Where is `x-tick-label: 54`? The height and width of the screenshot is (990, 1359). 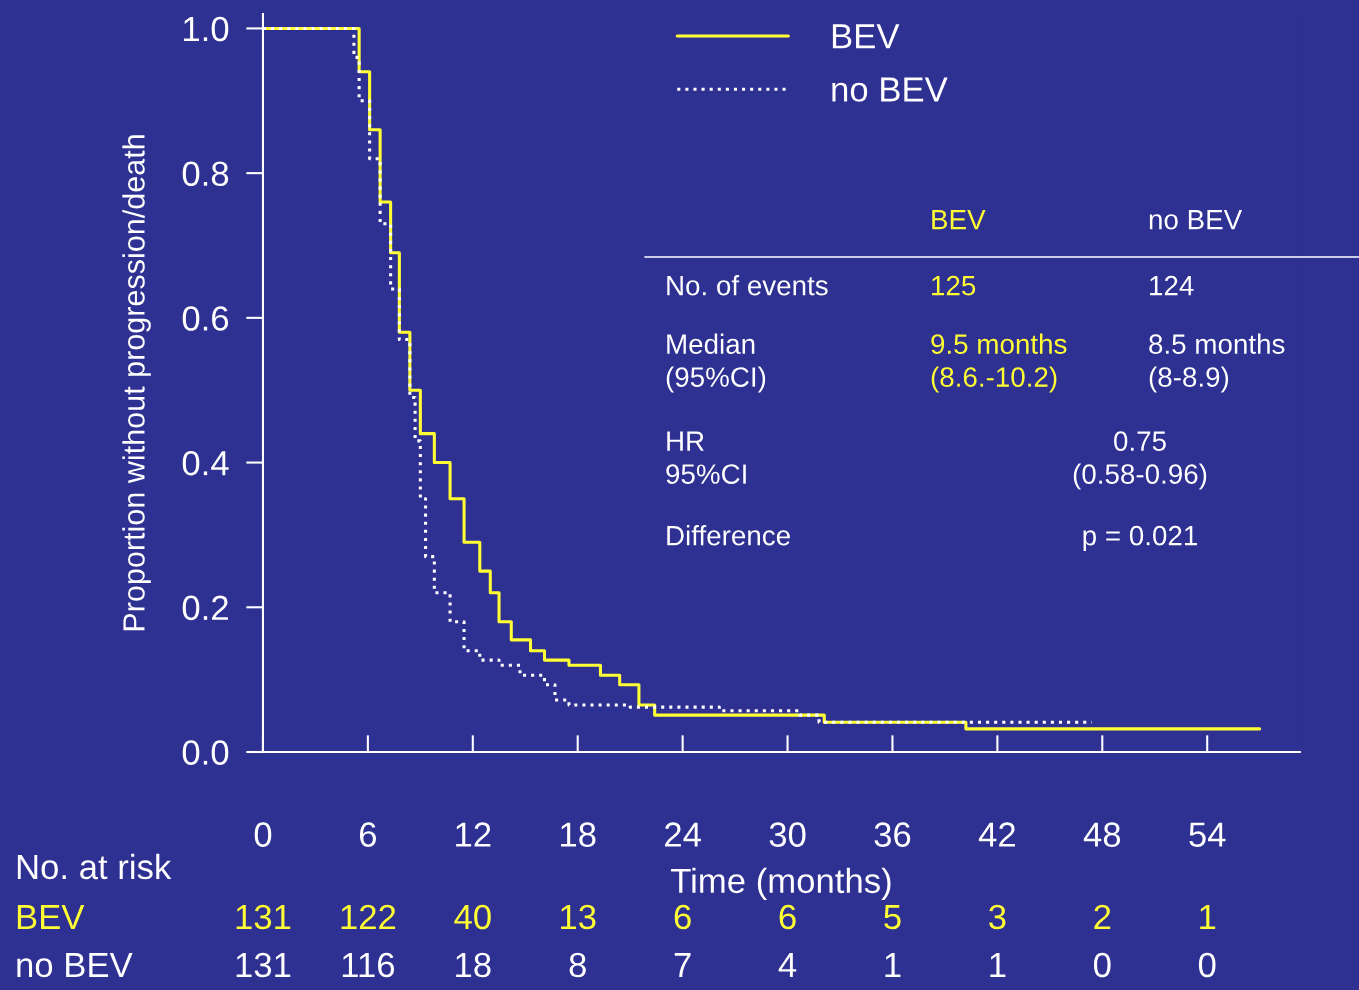 x-tick-label: 54 is located at coordinates (1207, 834).